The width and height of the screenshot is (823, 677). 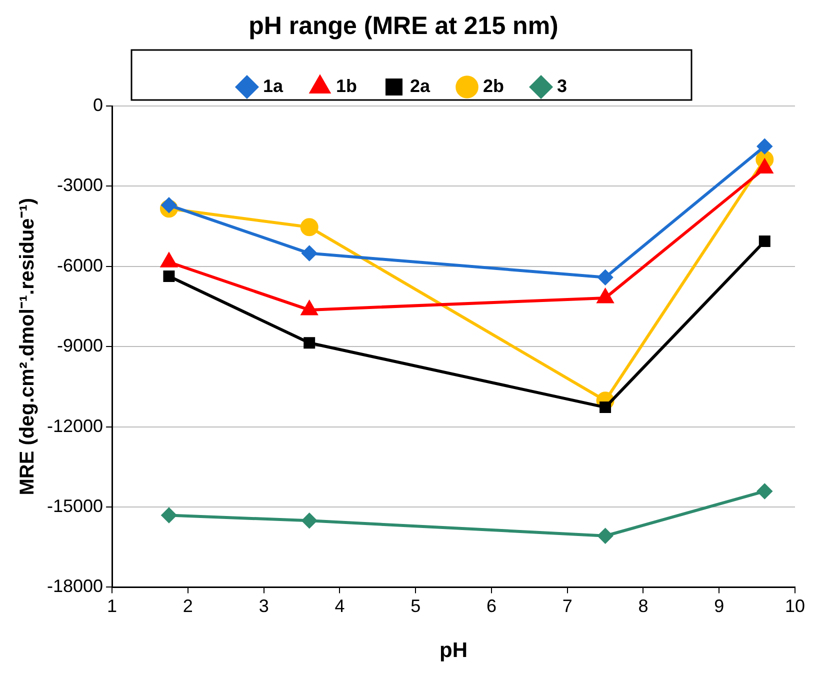 What do you see at coordinates (80, 265) in the screenshot?
I see `y-tick-label: -6000` at bounding box center [80, 265].